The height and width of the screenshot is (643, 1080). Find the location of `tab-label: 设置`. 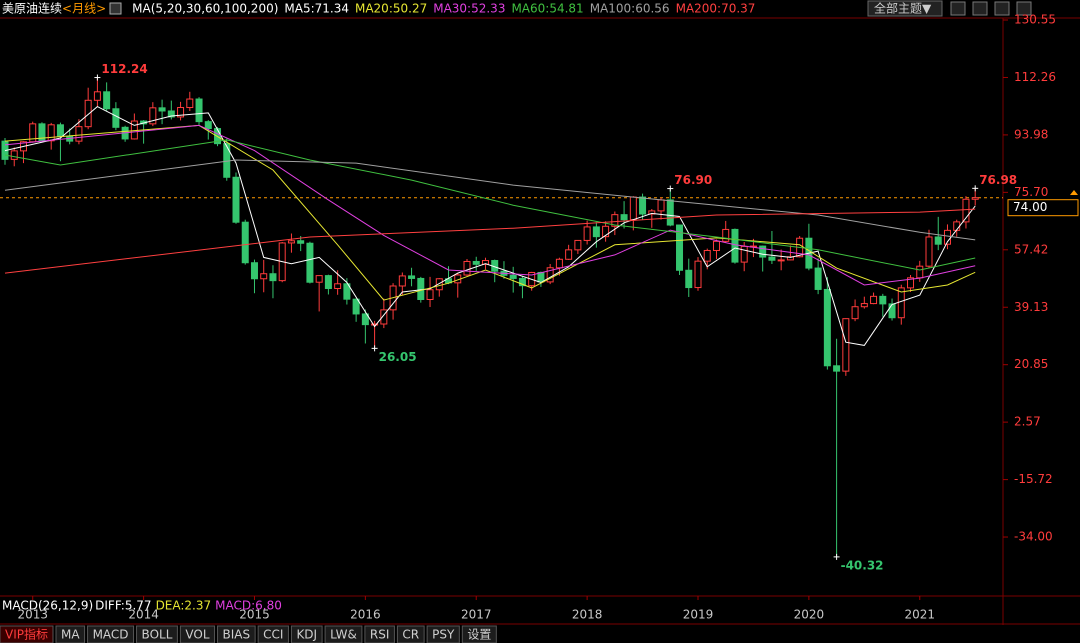

tab-label: 设置 is located at coordinates (479, 635).